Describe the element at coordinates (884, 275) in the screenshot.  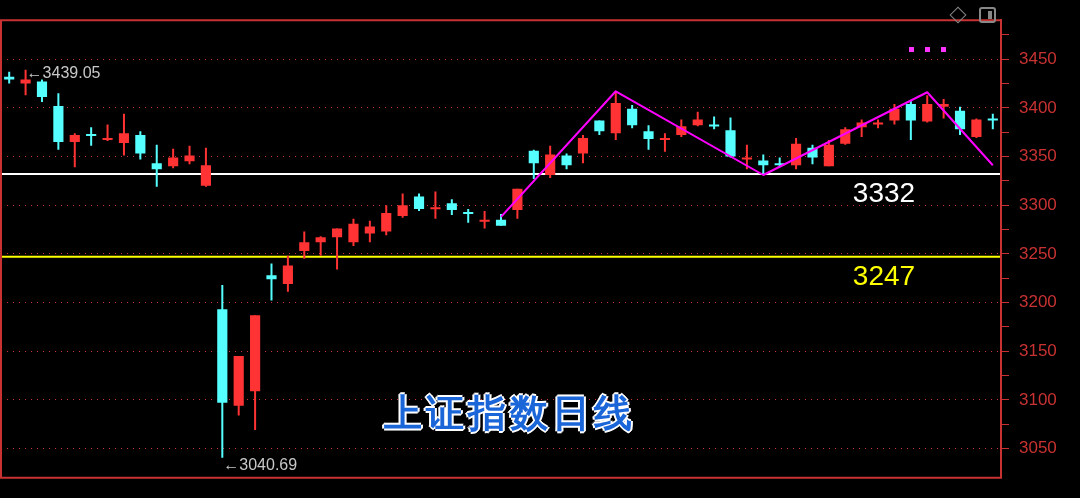
I see `ref-line-label: 3247` at that location.